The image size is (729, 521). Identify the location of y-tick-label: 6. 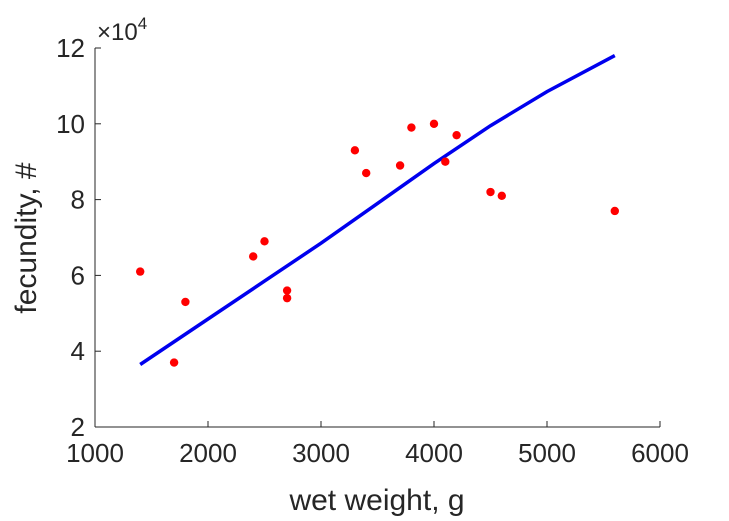
(78, 275).